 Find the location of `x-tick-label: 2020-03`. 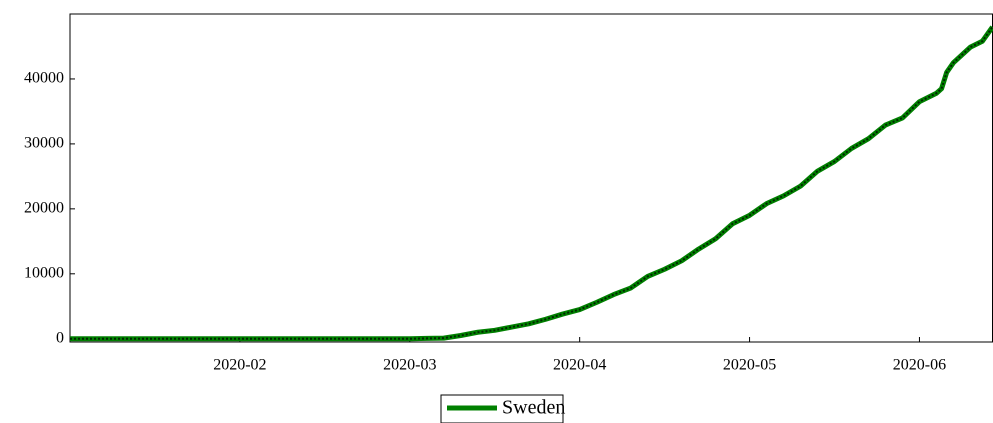

x-tick-label: 2020-03 is located at coordinates (409, 365).